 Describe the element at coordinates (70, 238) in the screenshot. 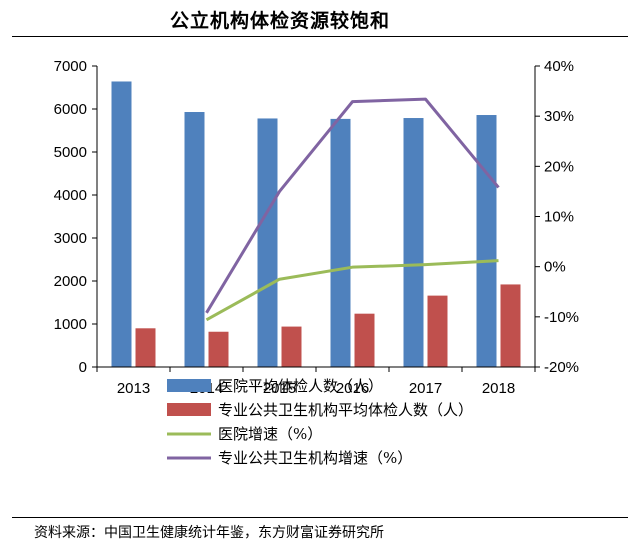

I see `left-tick-label: 3000` at that location.